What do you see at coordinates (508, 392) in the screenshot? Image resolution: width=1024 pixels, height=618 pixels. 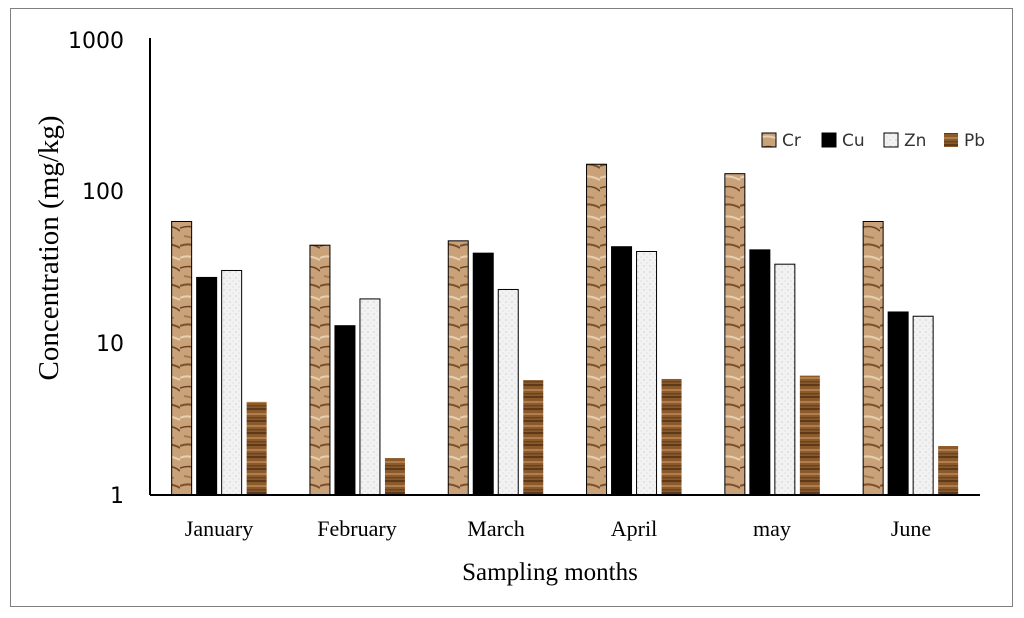 I see `bar-zn-march` at bounding box center [508, 392].